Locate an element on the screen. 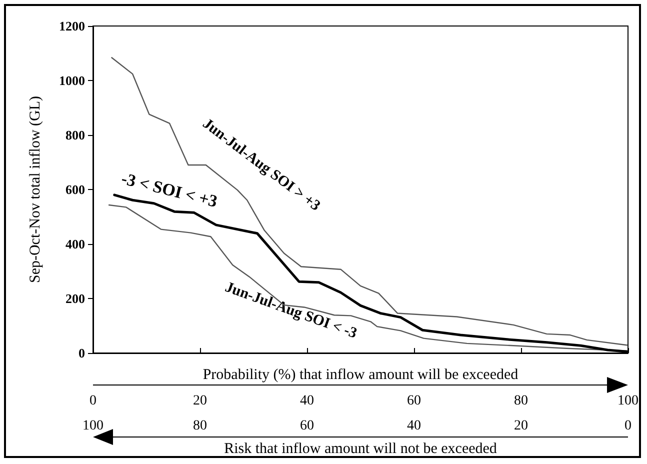 This screenshot has width=647, height=464. x2-tick-label: 100 is located at coordinates (93, 426).